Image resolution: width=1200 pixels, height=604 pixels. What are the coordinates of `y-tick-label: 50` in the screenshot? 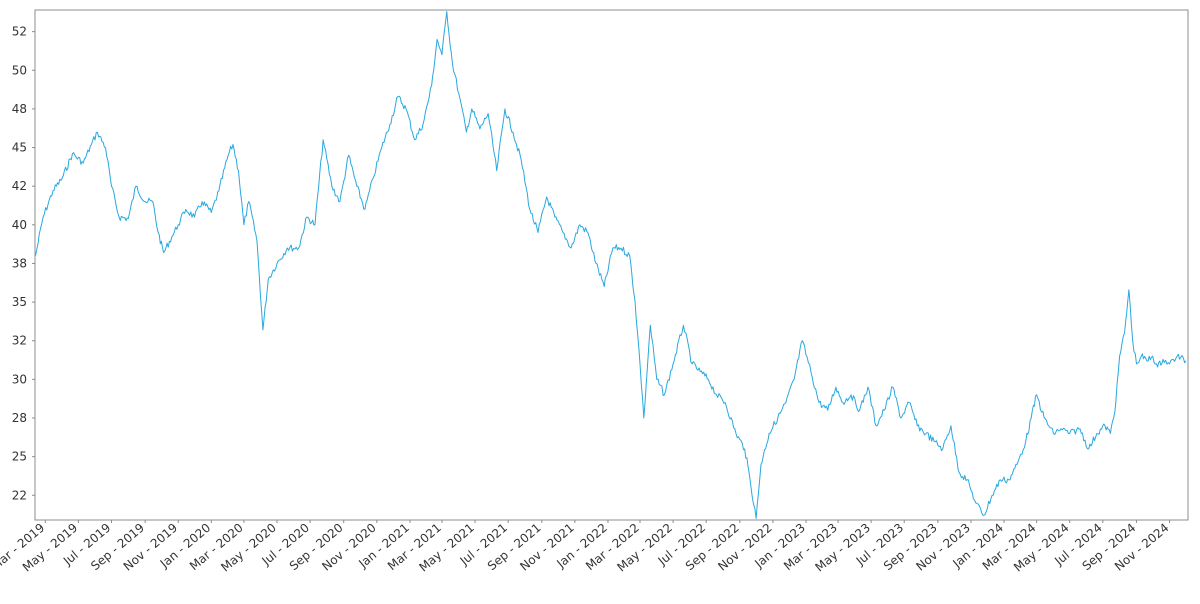 It's located at (19, 70).